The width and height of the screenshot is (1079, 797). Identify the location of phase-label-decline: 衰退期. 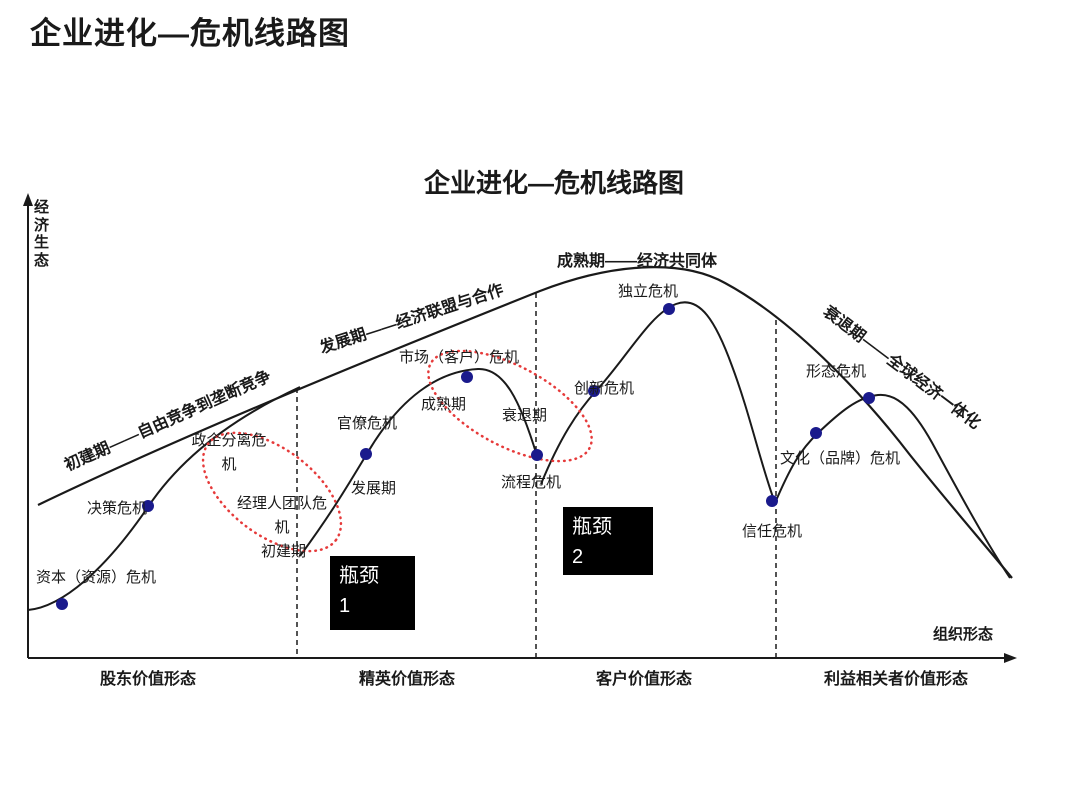
(525, 415).